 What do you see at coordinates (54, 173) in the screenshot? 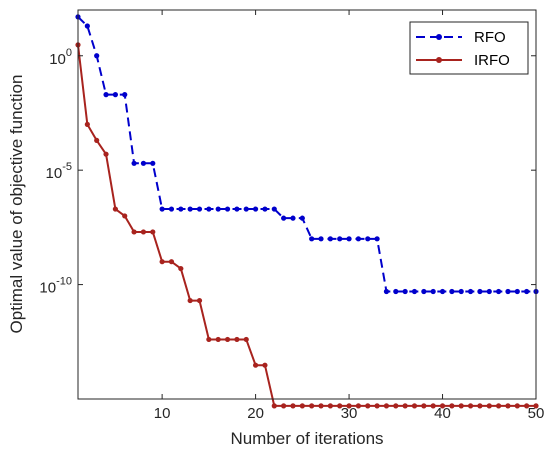
I see `y-tick-label-base-1: 10` at bounding box center [54, 173].